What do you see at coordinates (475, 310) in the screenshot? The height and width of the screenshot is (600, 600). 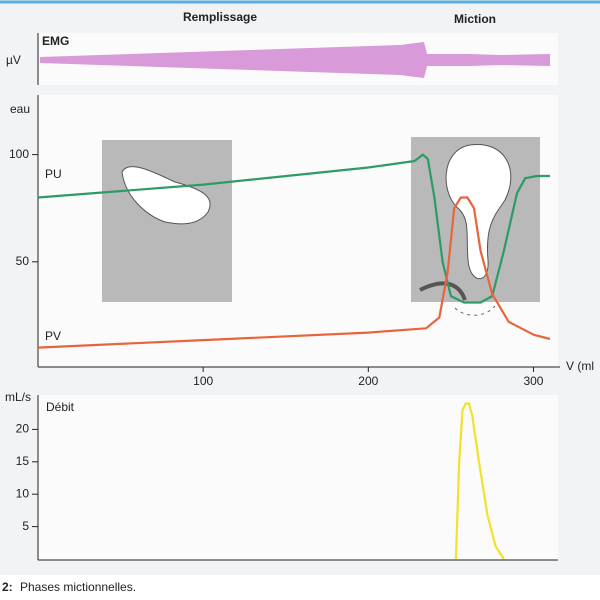 I see `stream` at bounding box center [475, 310].